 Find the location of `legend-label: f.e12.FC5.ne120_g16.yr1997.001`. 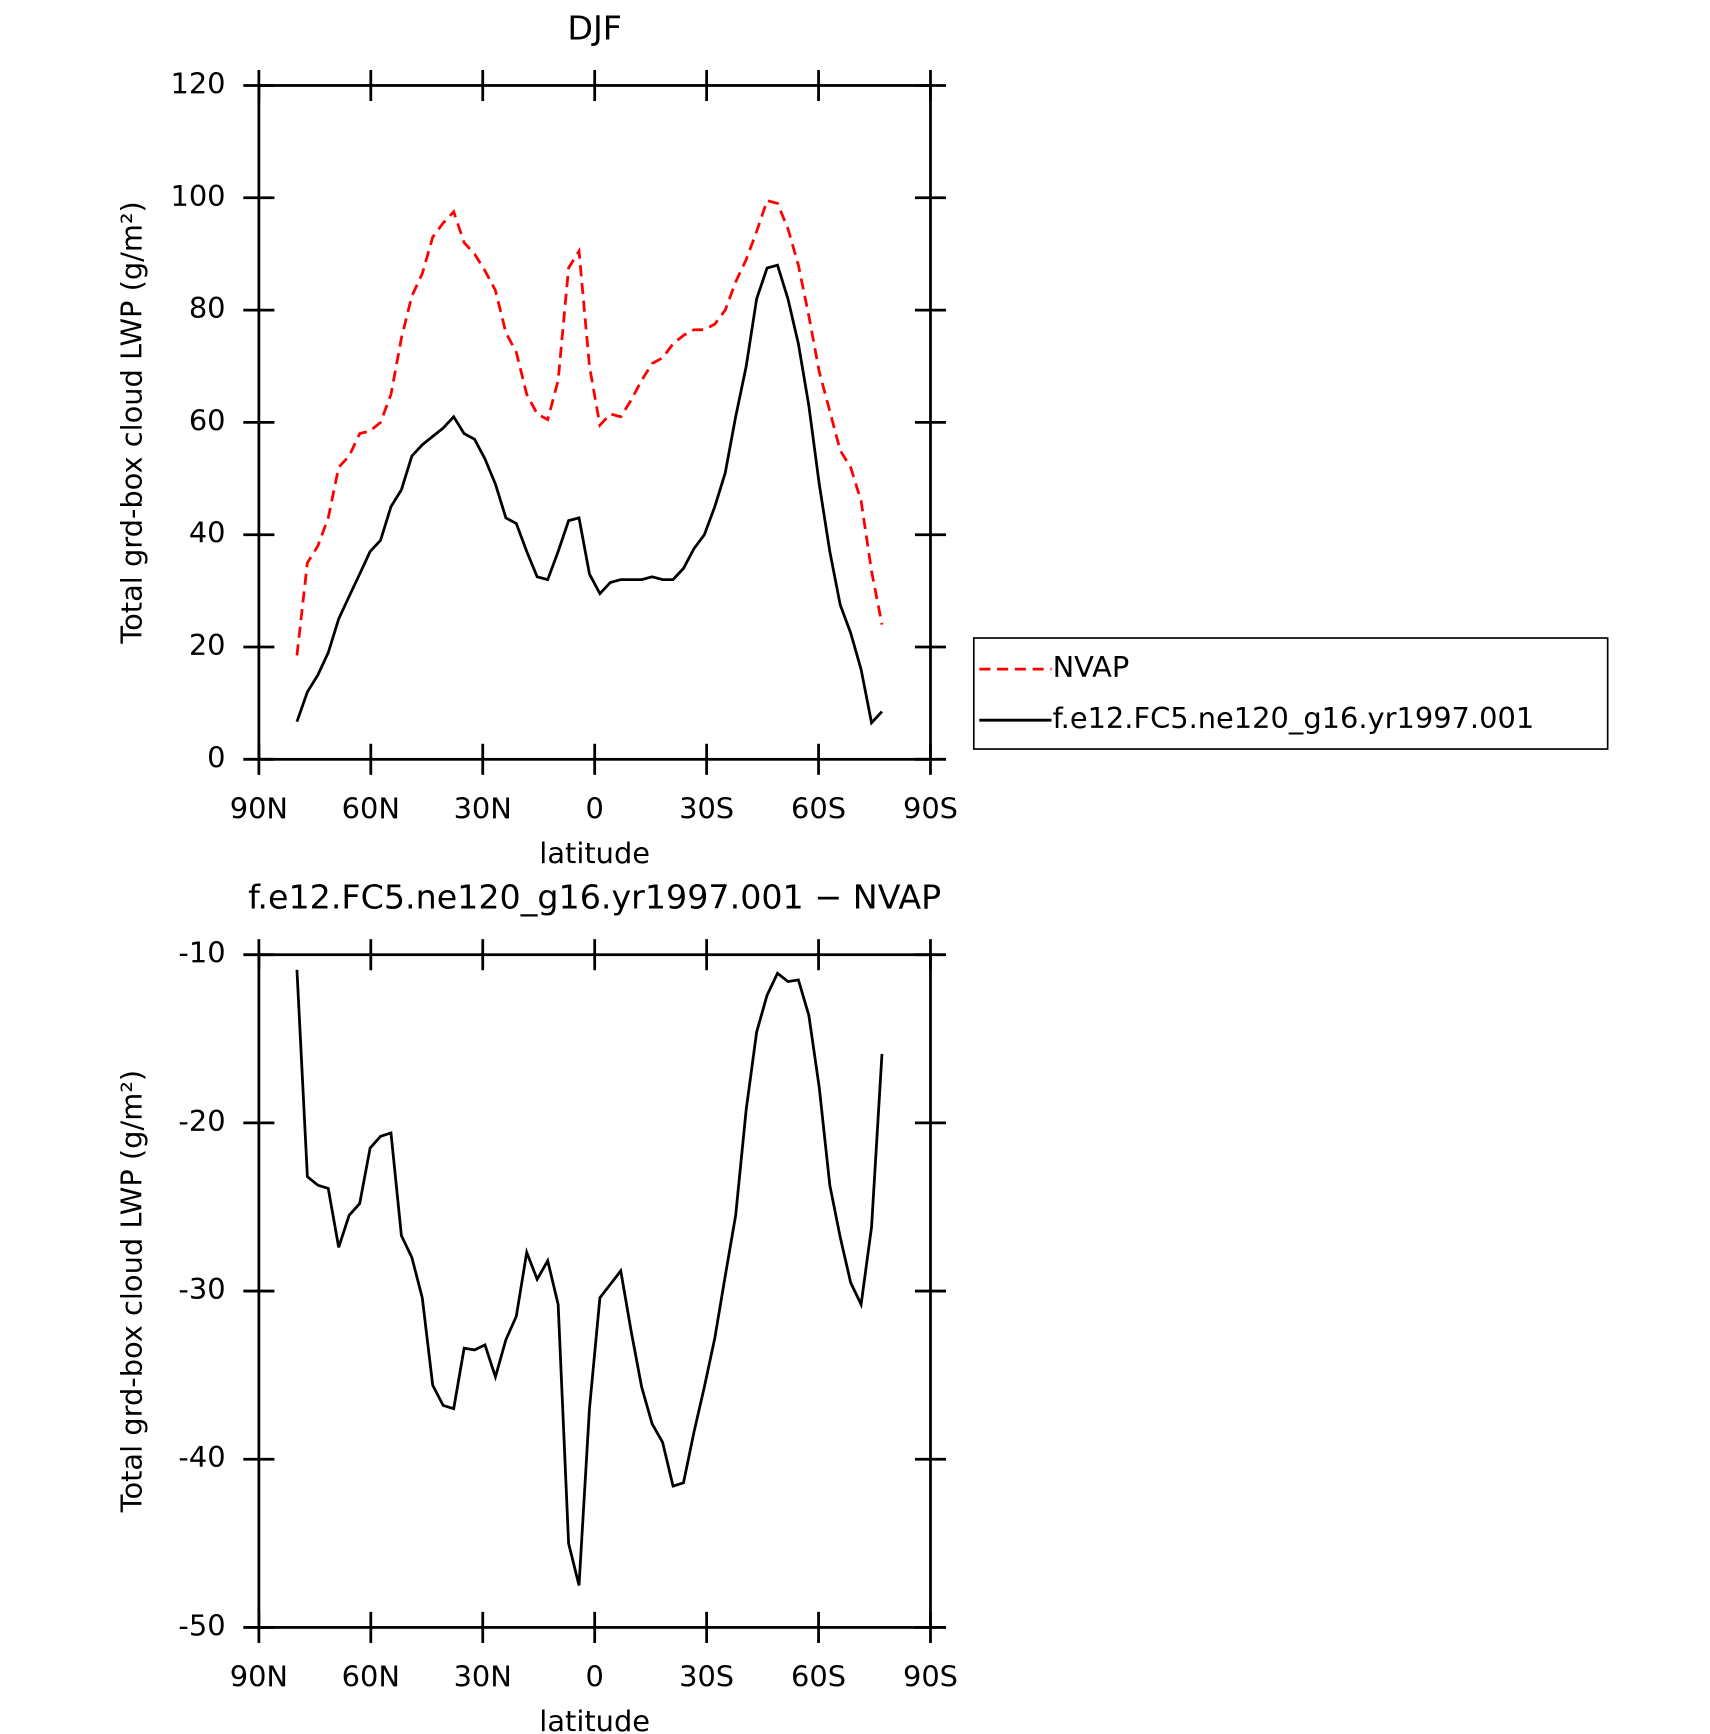

legend-label: f.e12.FC5.ne120_g16.yr1997.001 is located at coordinates (1294, 718).